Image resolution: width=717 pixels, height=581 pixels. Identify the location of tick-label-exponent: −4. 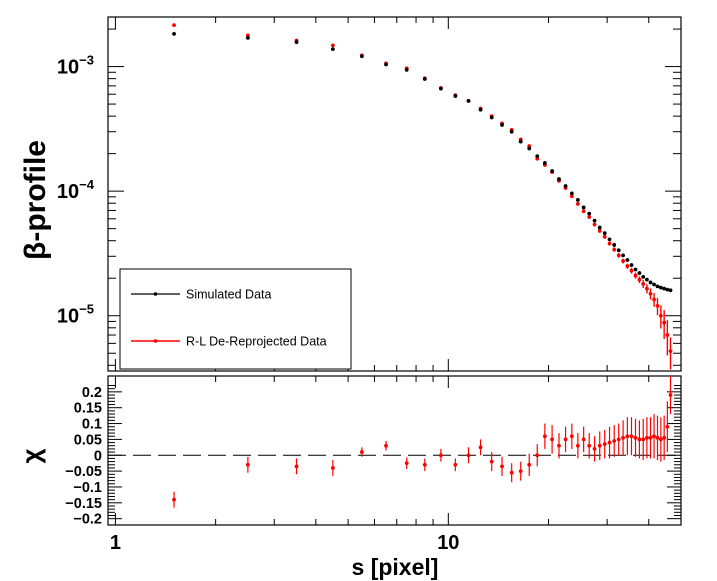
(87, 184).